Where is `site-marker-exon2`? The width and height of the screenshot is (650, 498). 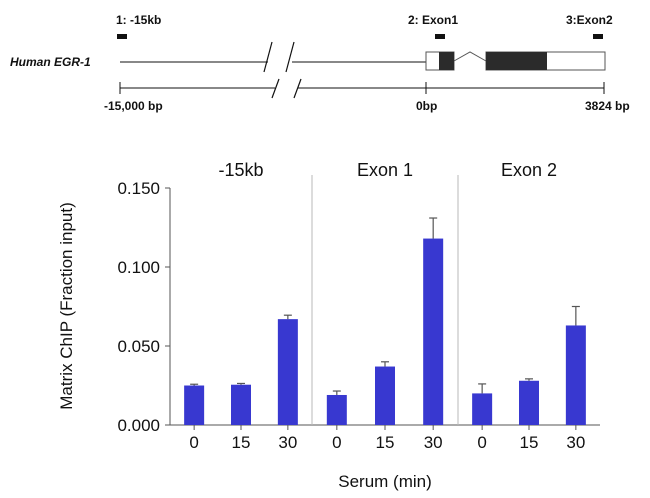
site-marker-exon2 is located at coordinates (598, 36).